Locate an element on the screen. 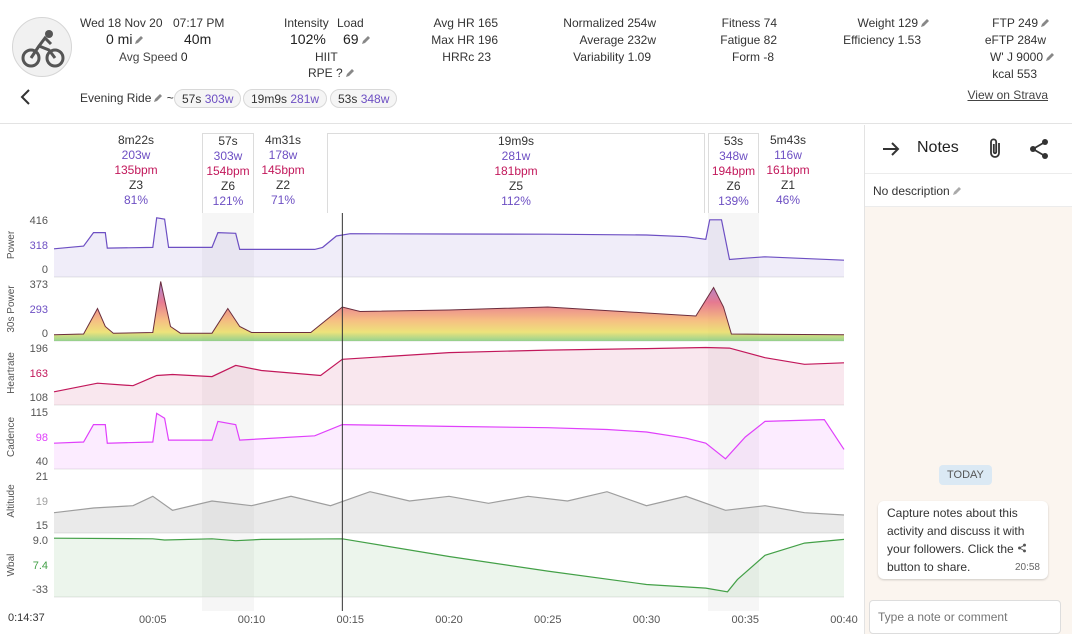  interval-zone: Z3 is located at coordinates (135, 185).